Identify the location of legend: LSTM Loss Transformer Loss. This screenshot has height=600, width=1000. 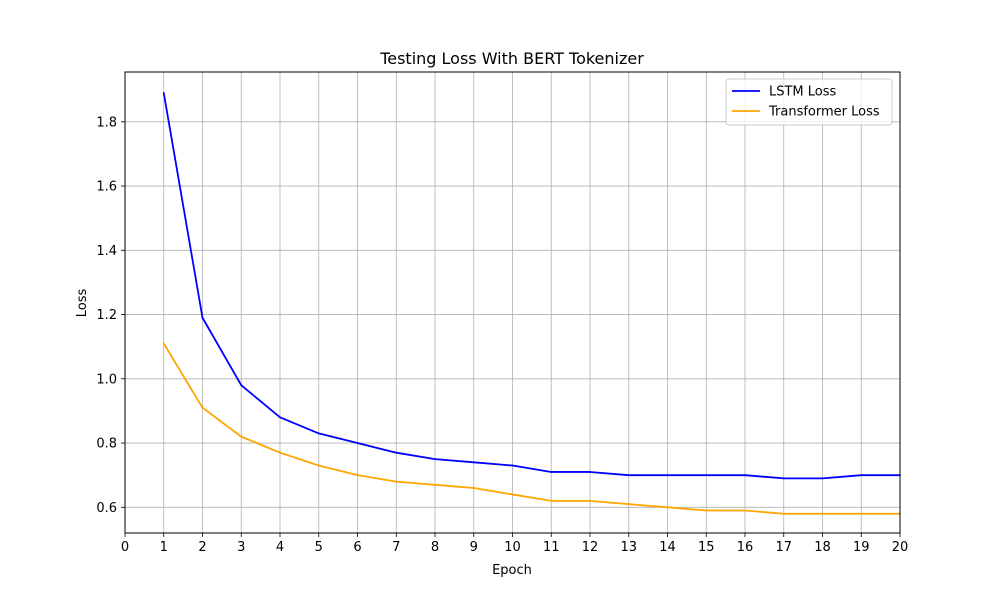
(809, 102).